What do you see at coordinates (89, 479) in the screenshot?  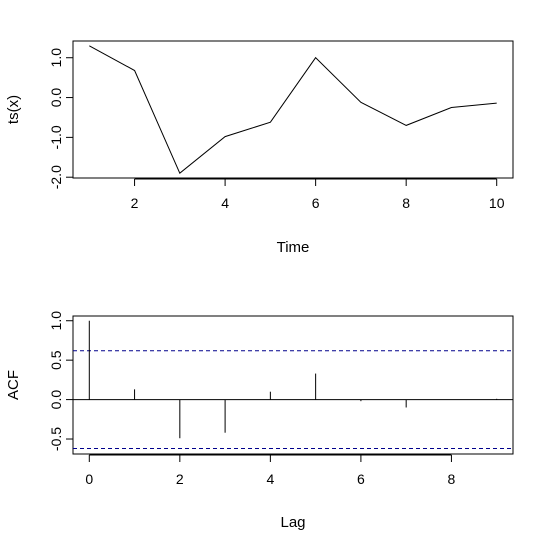 I see `x-tick-label: 0` at bounding box center [89, 479].